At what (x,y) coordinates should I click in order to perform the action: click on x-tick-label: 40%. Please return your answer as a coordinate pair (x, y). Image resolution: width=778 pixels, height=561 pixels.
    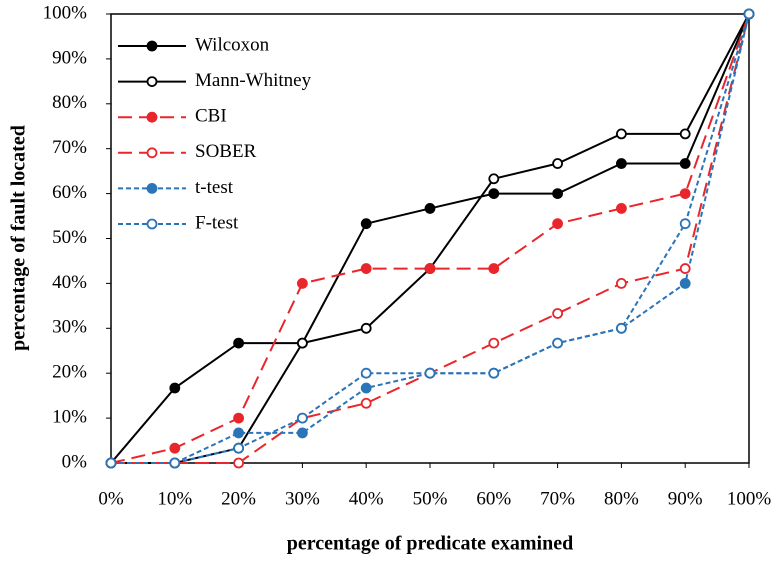
    Looking at the image, I should click on (366, 498).